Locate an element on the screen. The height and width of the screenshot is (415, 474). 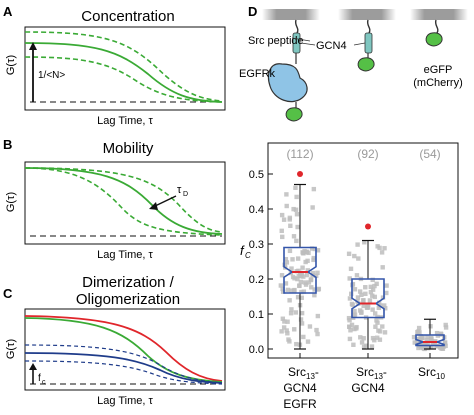
panel-b-annotation-sub: D is located at coordinates (185, 194).